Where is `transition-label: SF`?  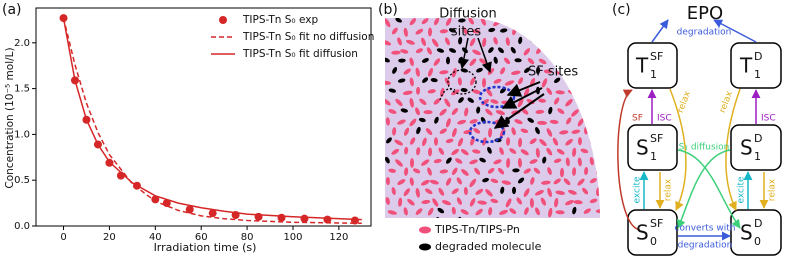 transition-label: SF is located at coordinates (637, 119).